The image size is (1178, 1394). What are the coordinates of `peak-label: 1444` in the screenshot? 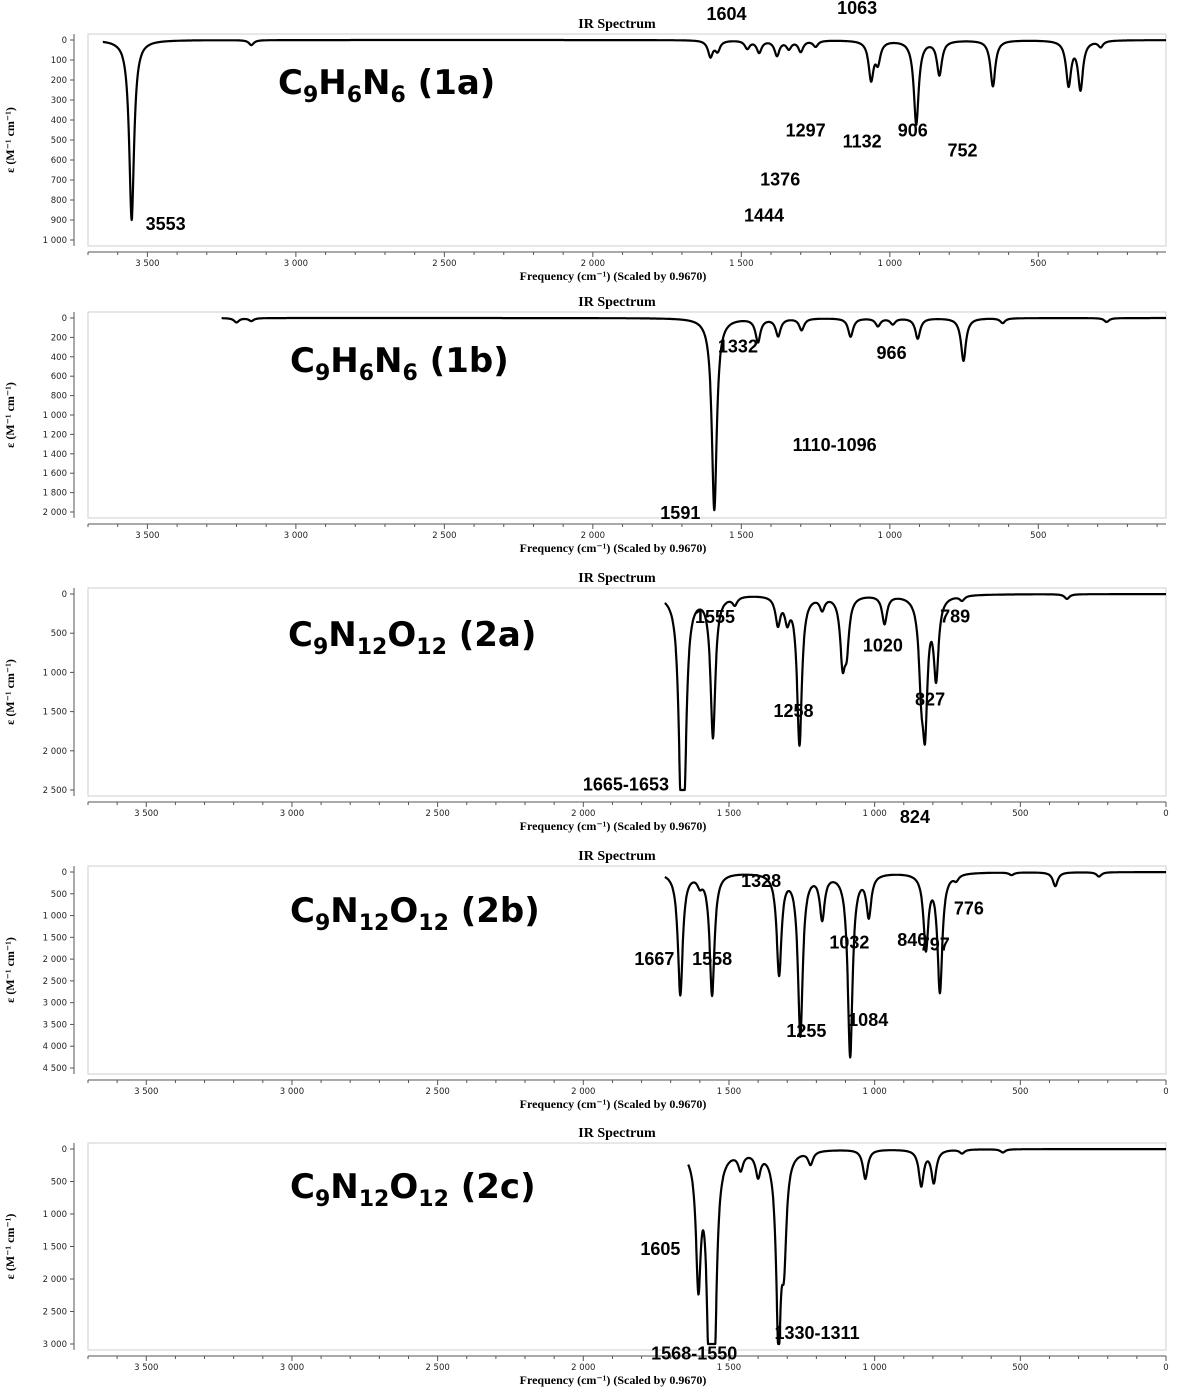 It's located at (764, 215).